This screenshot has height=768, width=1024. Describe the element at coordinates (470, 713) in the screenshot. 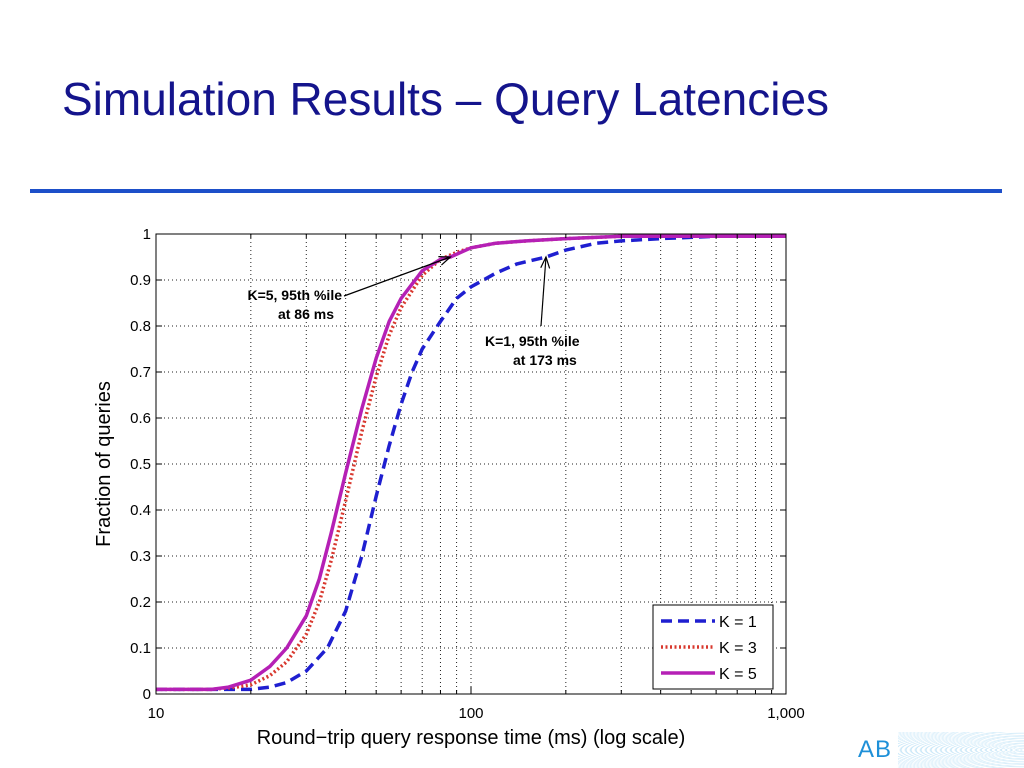

I see `x-tick-label: 100` at that location.